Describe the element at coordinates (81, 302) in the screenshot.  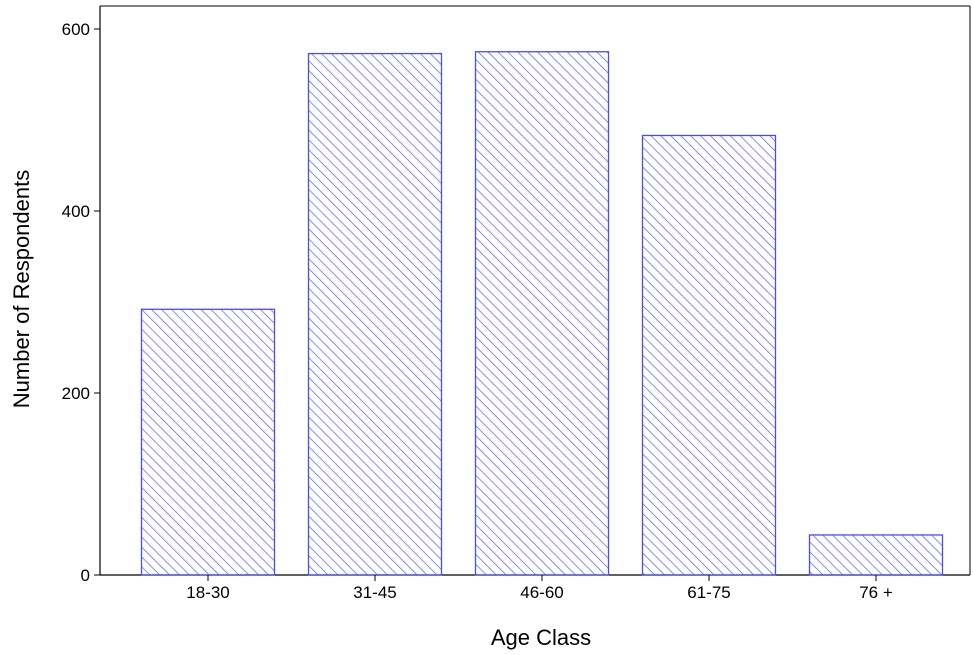
I see `y-axis: 0 200 400 600` at that location.